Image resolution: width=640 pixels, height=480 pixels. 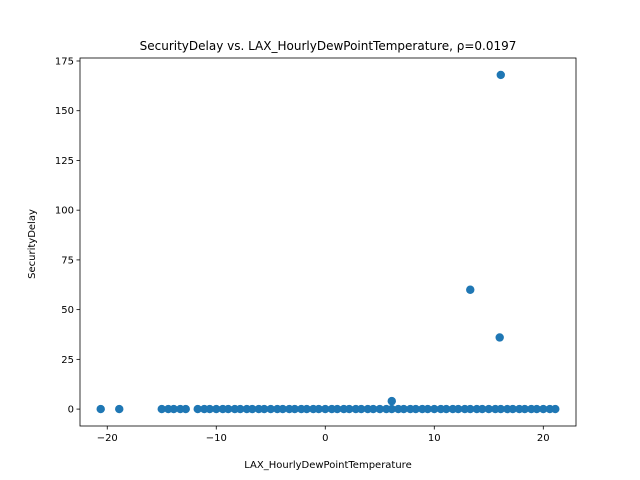 I want to click on x-axis: −20 −10 0 10 20, so click(x=323, y=435).